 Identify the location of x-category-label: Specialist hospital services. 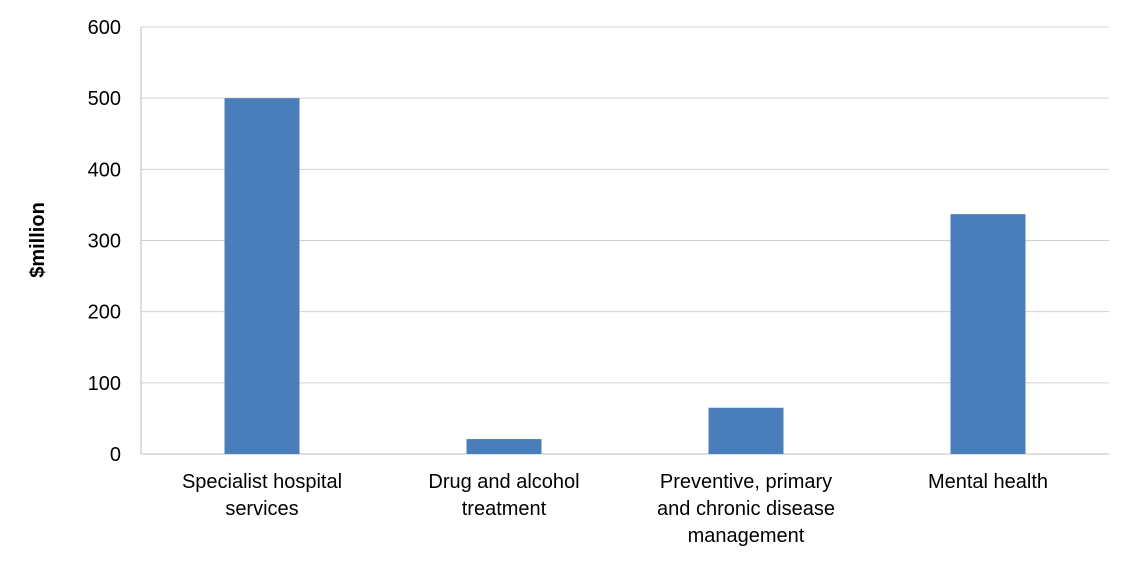
(262, 495).